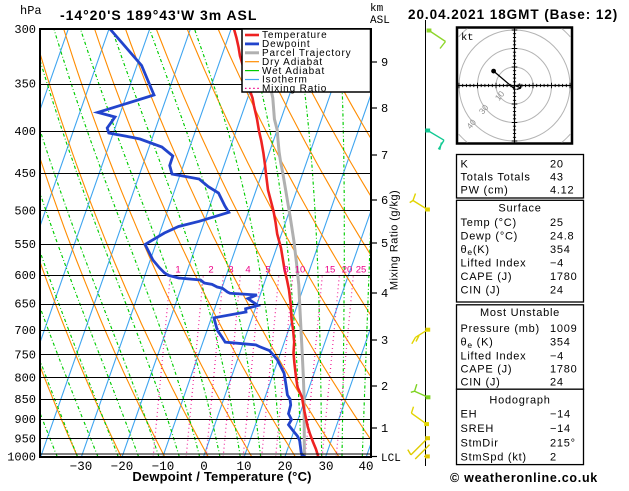 The image size is (629, 491). Describe the element at coordinates (467, 38) in the screenshot. I see `svg-text: kt` at that location.